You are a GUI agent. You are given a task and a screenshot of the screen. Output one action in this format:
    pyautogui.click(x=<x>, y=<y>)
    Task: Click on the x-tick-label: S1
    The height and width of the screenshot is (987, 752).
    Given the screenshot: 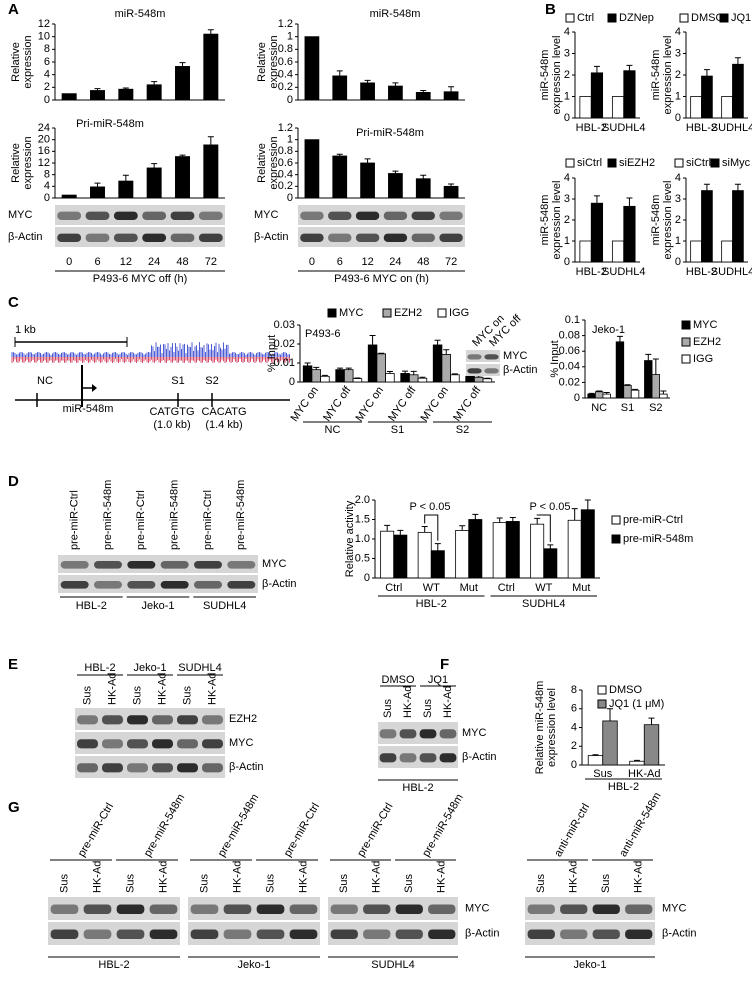 What is the action you would take?
    pyautogui.click(x=627, y=408)
    